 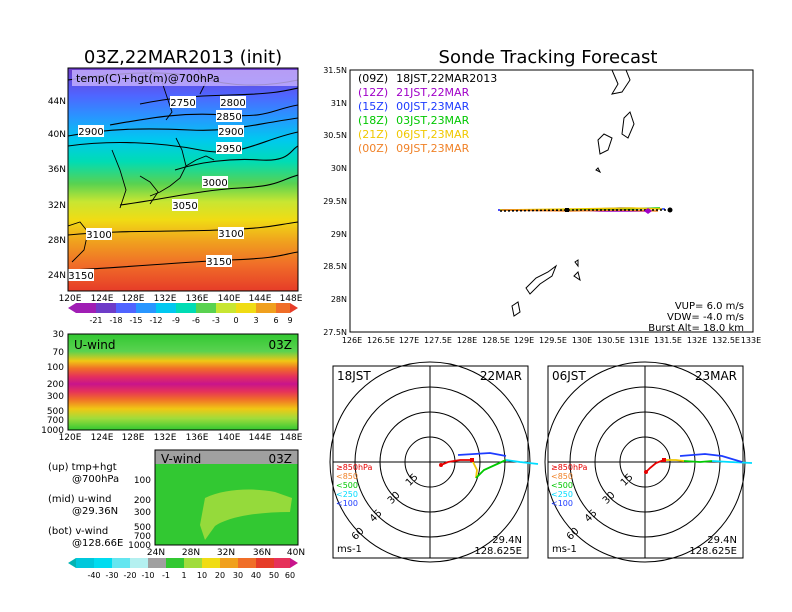 I want to click on svg-text: 2950, so click(x=228, y=149).